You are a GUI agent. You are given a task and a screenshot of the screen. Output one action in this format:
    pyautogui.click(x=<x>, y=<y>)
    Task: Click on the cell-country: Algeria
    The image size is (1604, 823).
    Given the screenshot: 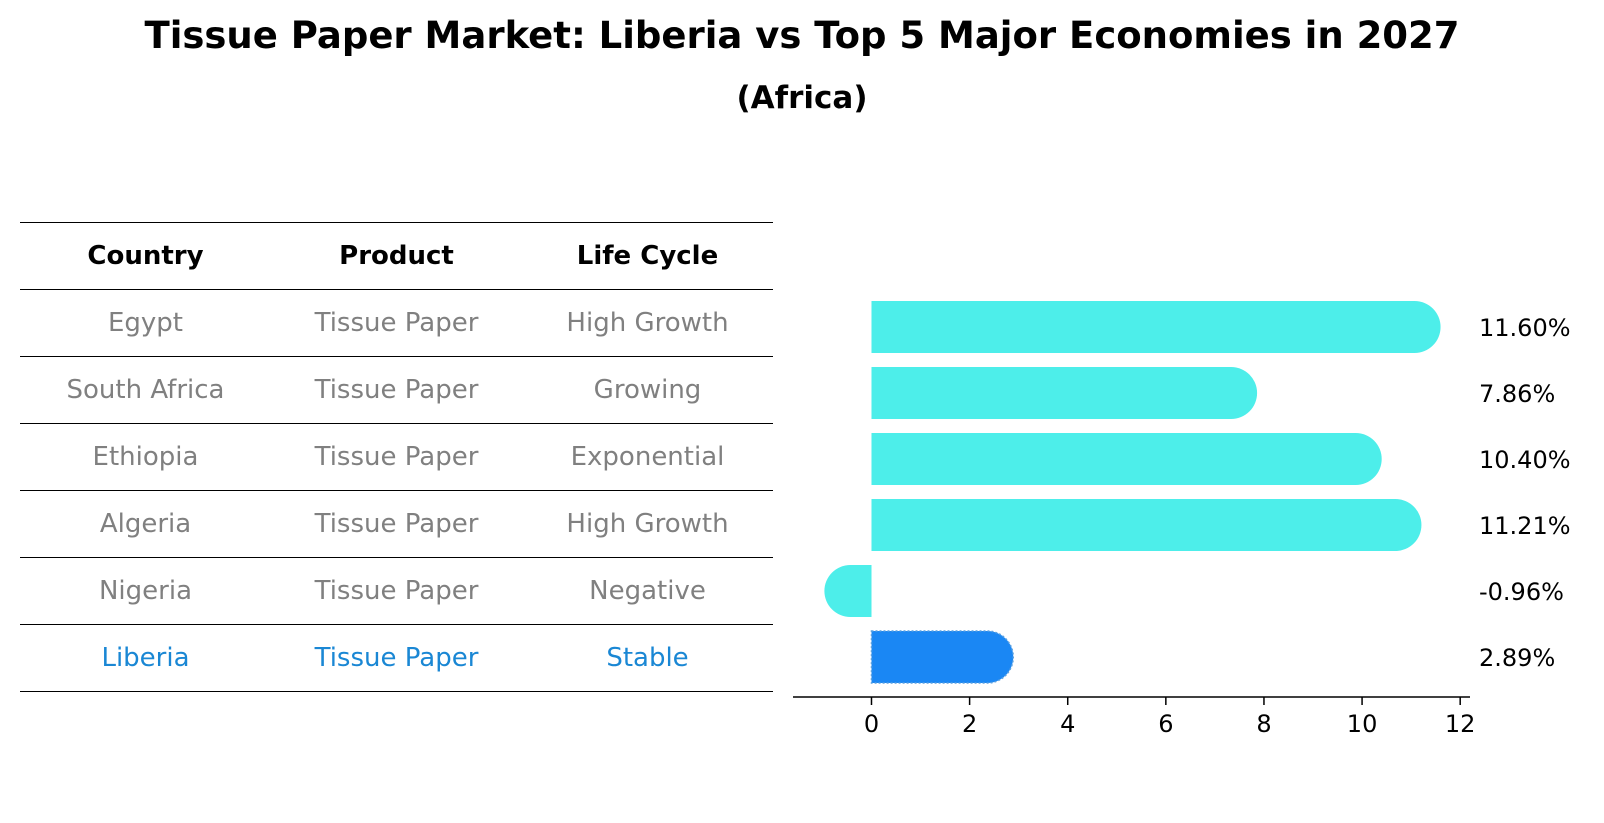 What is the action you would take?
    pyautogui.click(x=145, y=524)
    